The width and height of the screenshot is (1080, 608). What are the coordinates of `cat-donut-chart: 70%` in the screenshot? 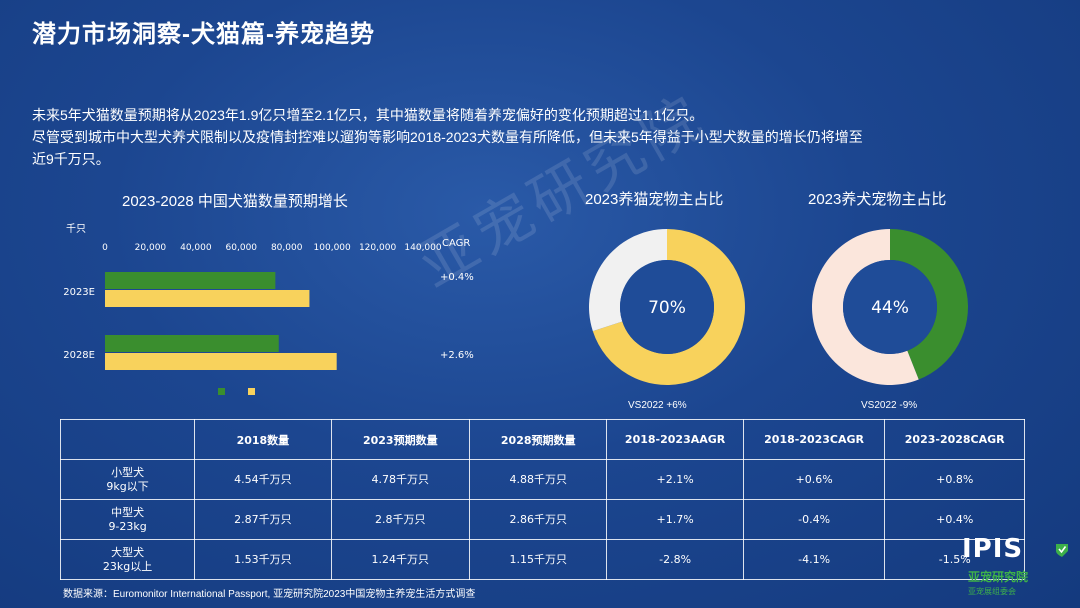 It's located at (667, 307).